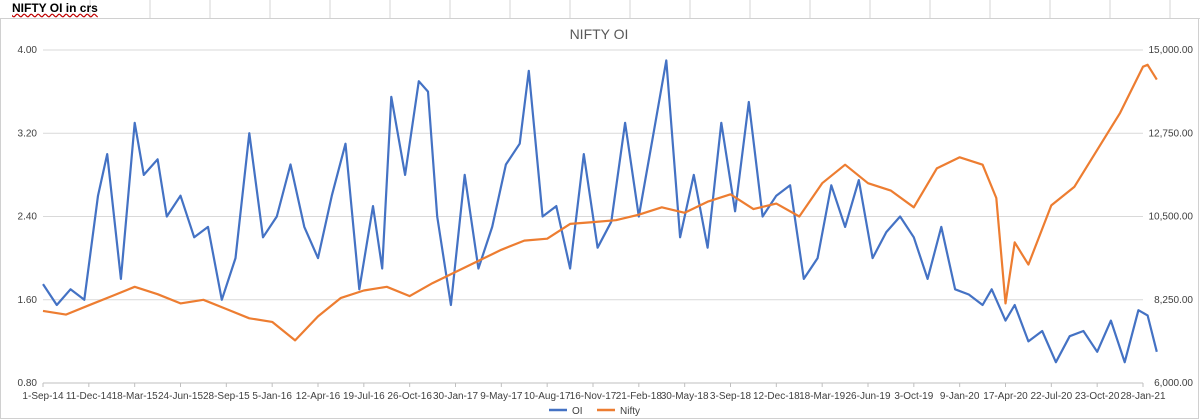  I want to click on x-tick-label: 18-Mar-19, so click(822, 396).